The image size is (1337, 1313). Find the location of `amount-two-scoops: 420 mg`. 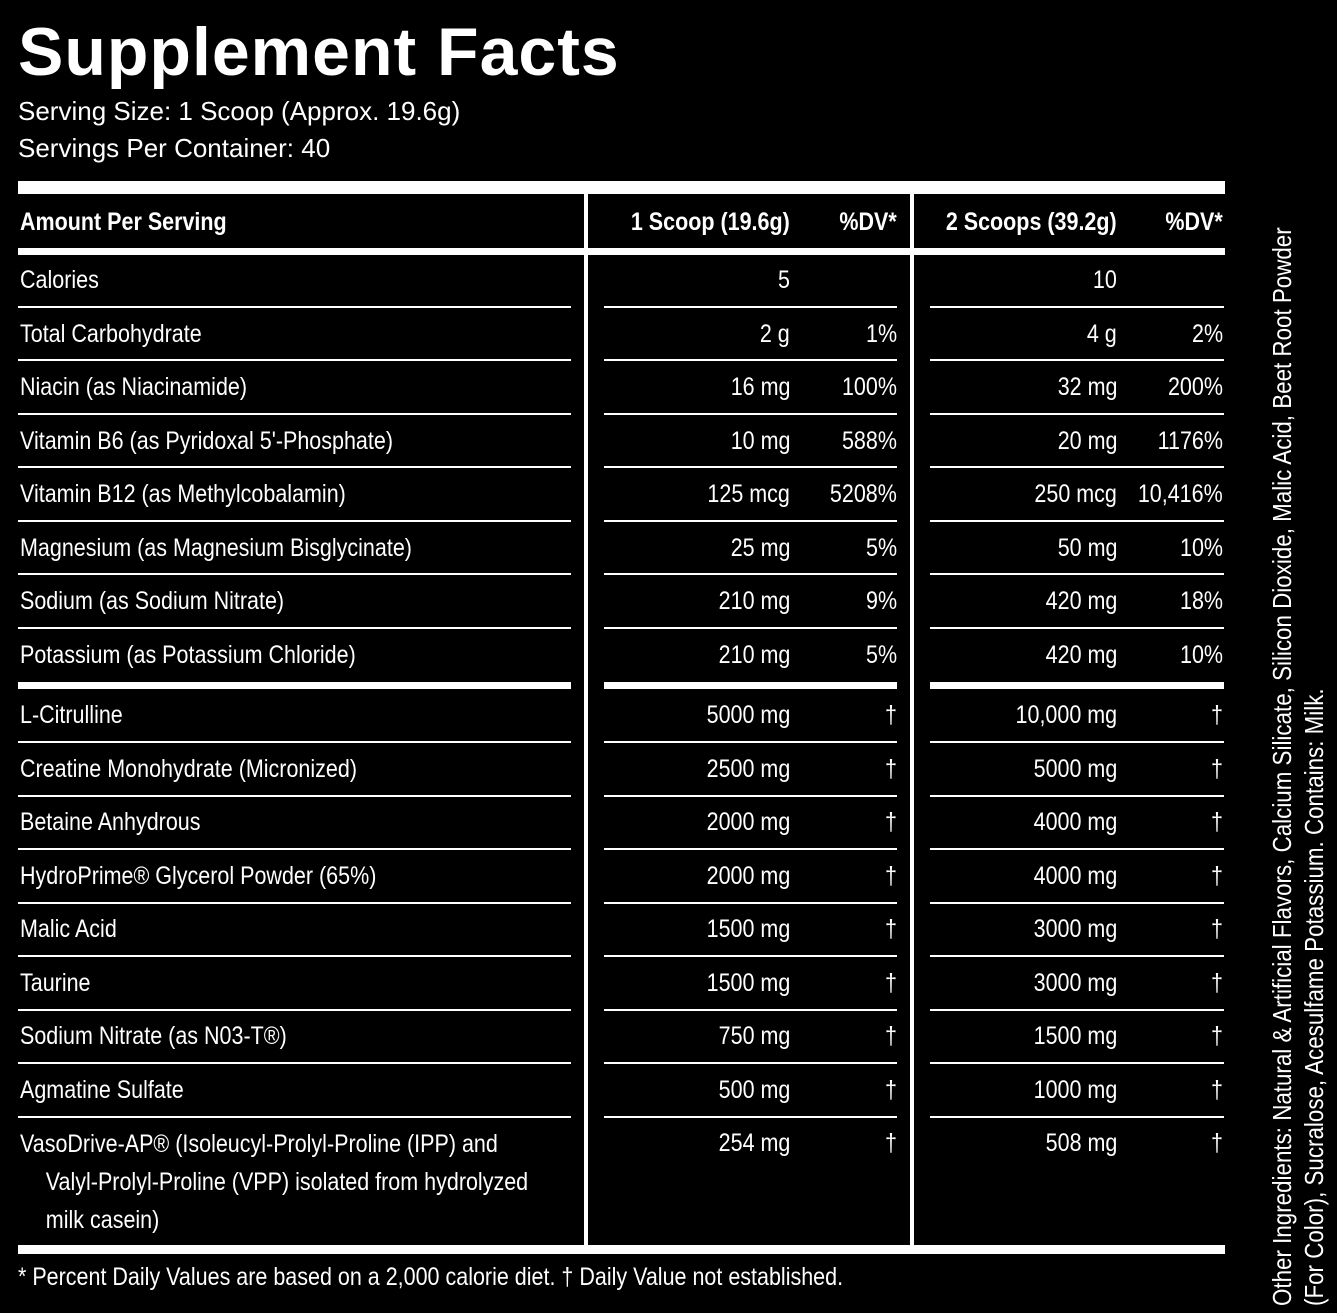

amount-two-scoops: 420 mg is located at coordinates (1081, 655).